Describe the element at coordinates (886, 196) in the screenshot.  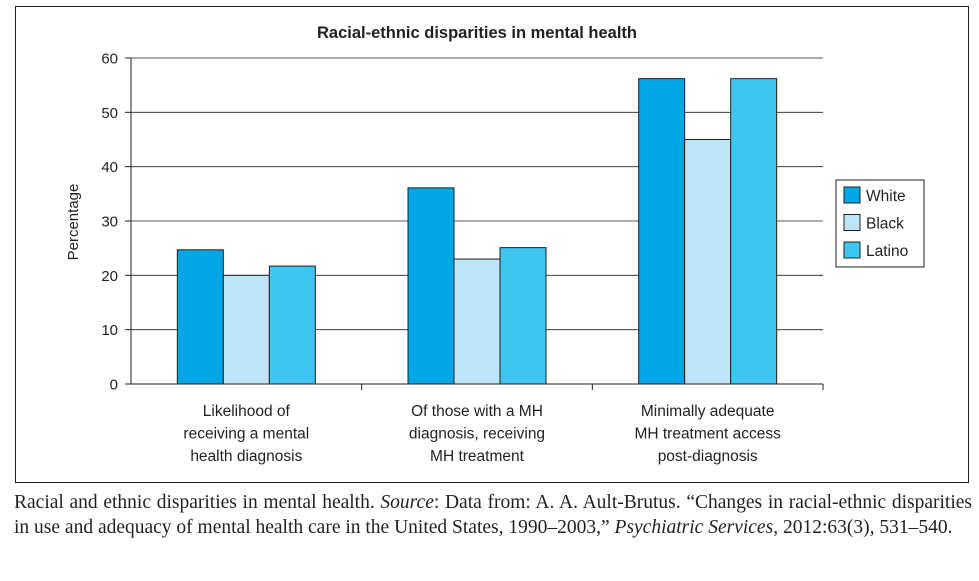
I see `legend-label-white: White` at that location.